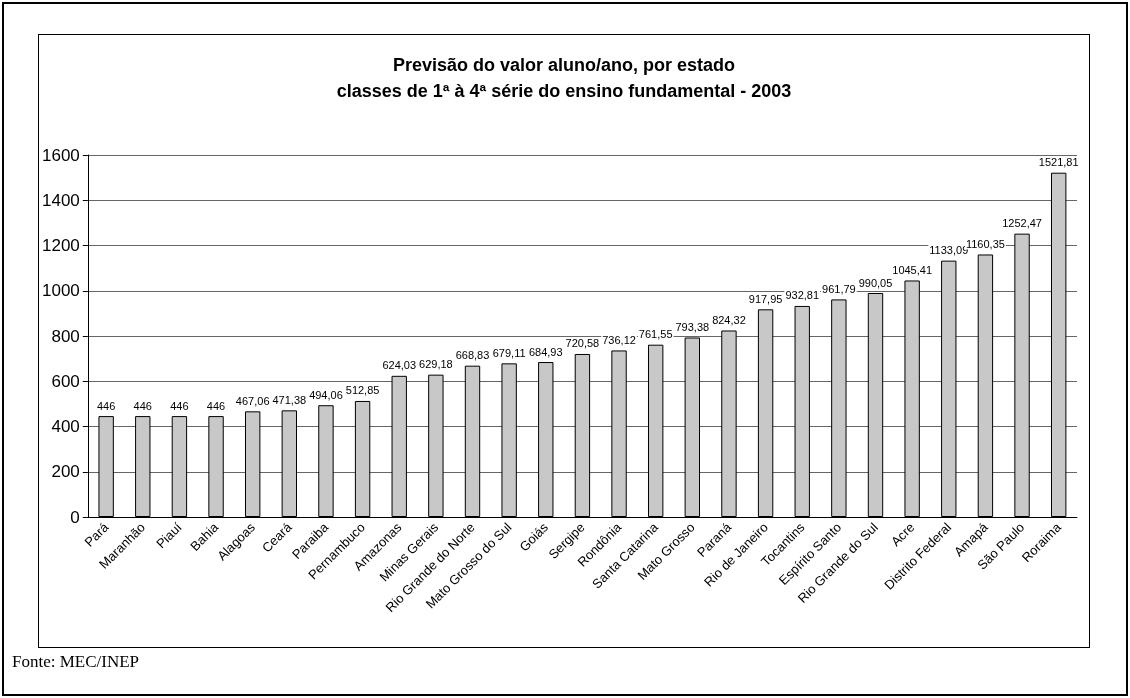 The height and width of the screenshot is (698, 1130). Describe the element at coordinates (75, 517) in the screenshot. I see `y-tick-label: 0` at that location.